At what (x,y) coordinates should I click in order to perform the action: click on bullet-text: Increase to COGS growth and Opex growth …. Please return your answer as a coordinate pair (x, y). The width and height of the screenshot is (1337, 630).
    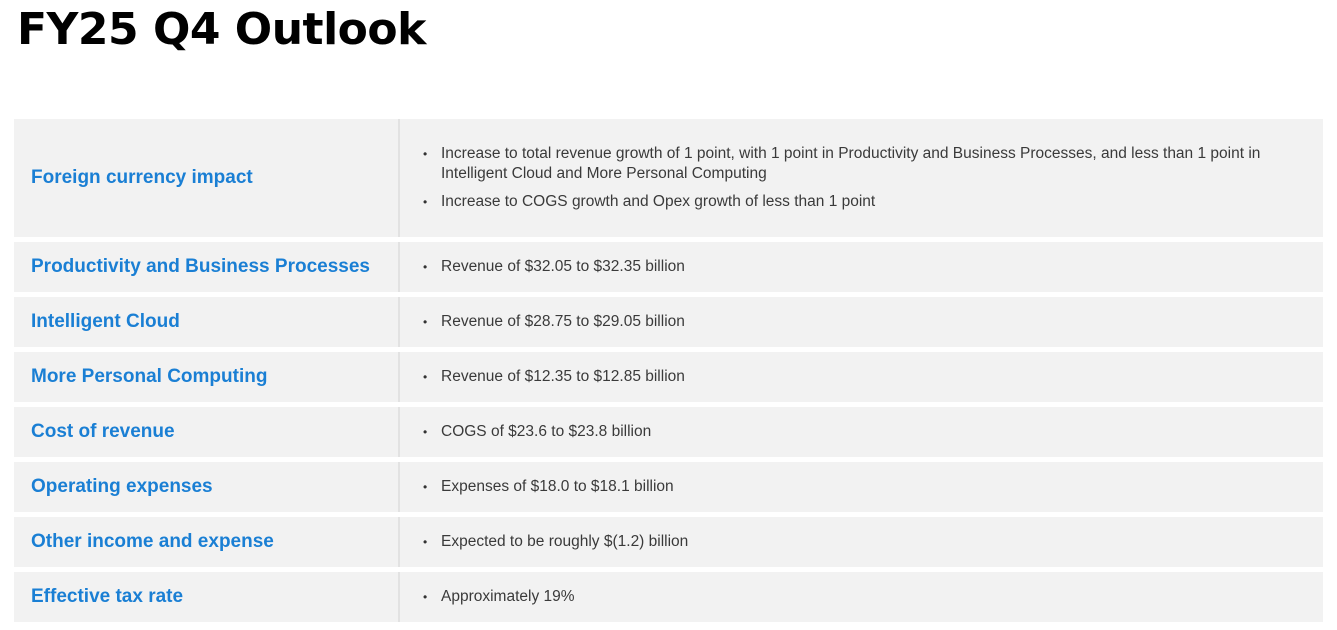
    Looking at the image, I should click on (658, 201).